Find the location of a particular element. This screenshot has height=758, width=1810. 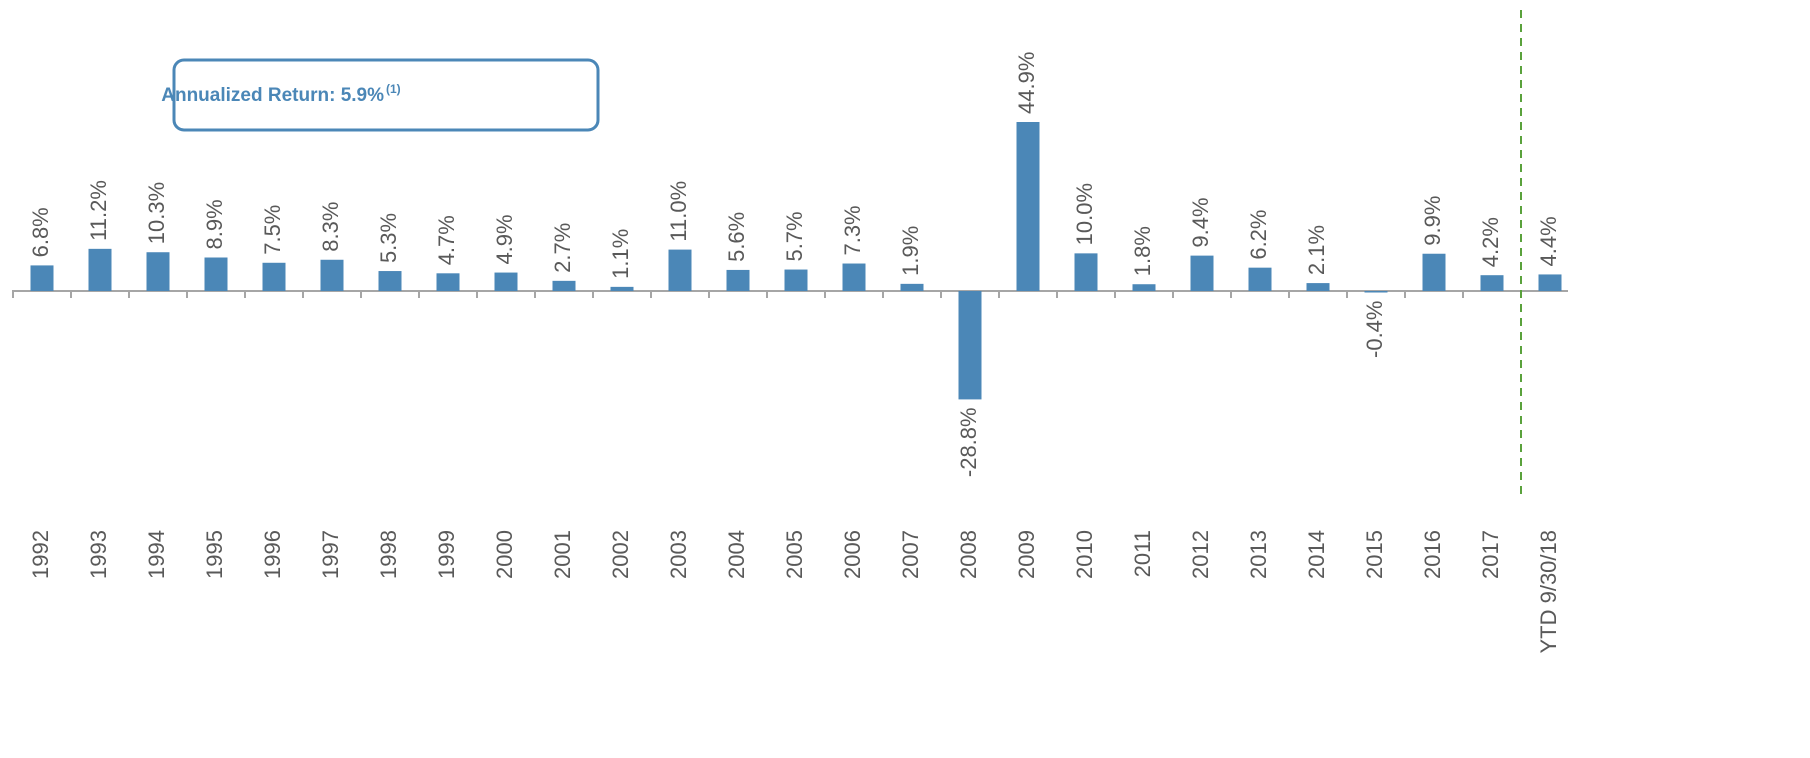

x-tick-label: 1994 is located at coordinates (156, 554).